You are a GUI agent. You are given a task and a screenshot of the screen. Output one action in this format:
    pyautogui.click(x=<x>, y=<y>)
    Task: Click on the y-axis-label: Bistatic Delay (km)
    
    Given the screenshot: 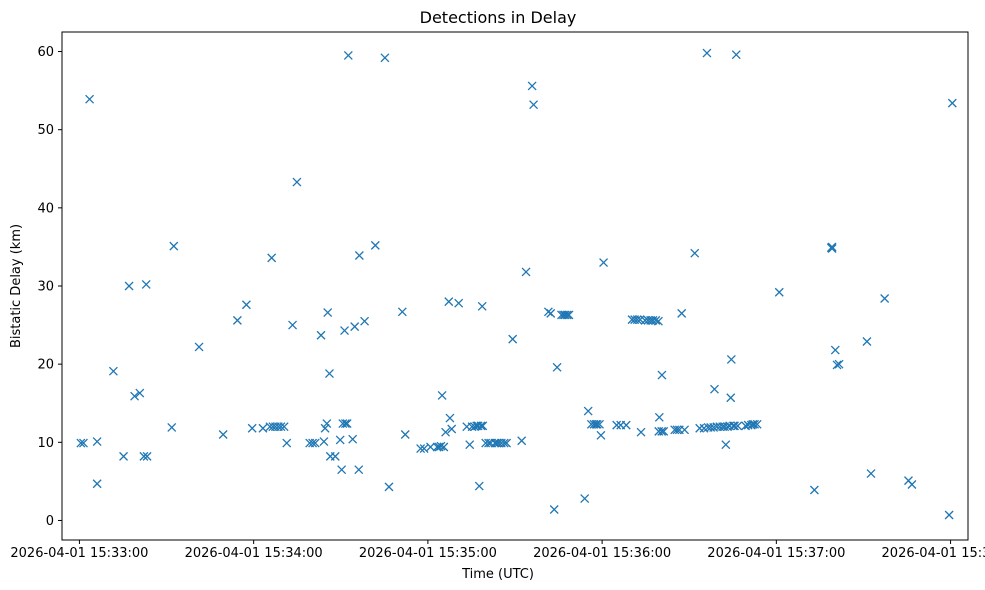 What is the action you would take?
    pyautogui.click(x=16, y=286)
    